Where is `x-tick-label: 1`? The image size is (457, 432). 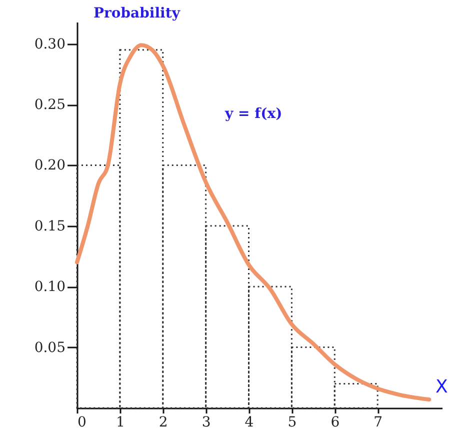 x-tick-label: 1 is located at coordinates (120, 422).